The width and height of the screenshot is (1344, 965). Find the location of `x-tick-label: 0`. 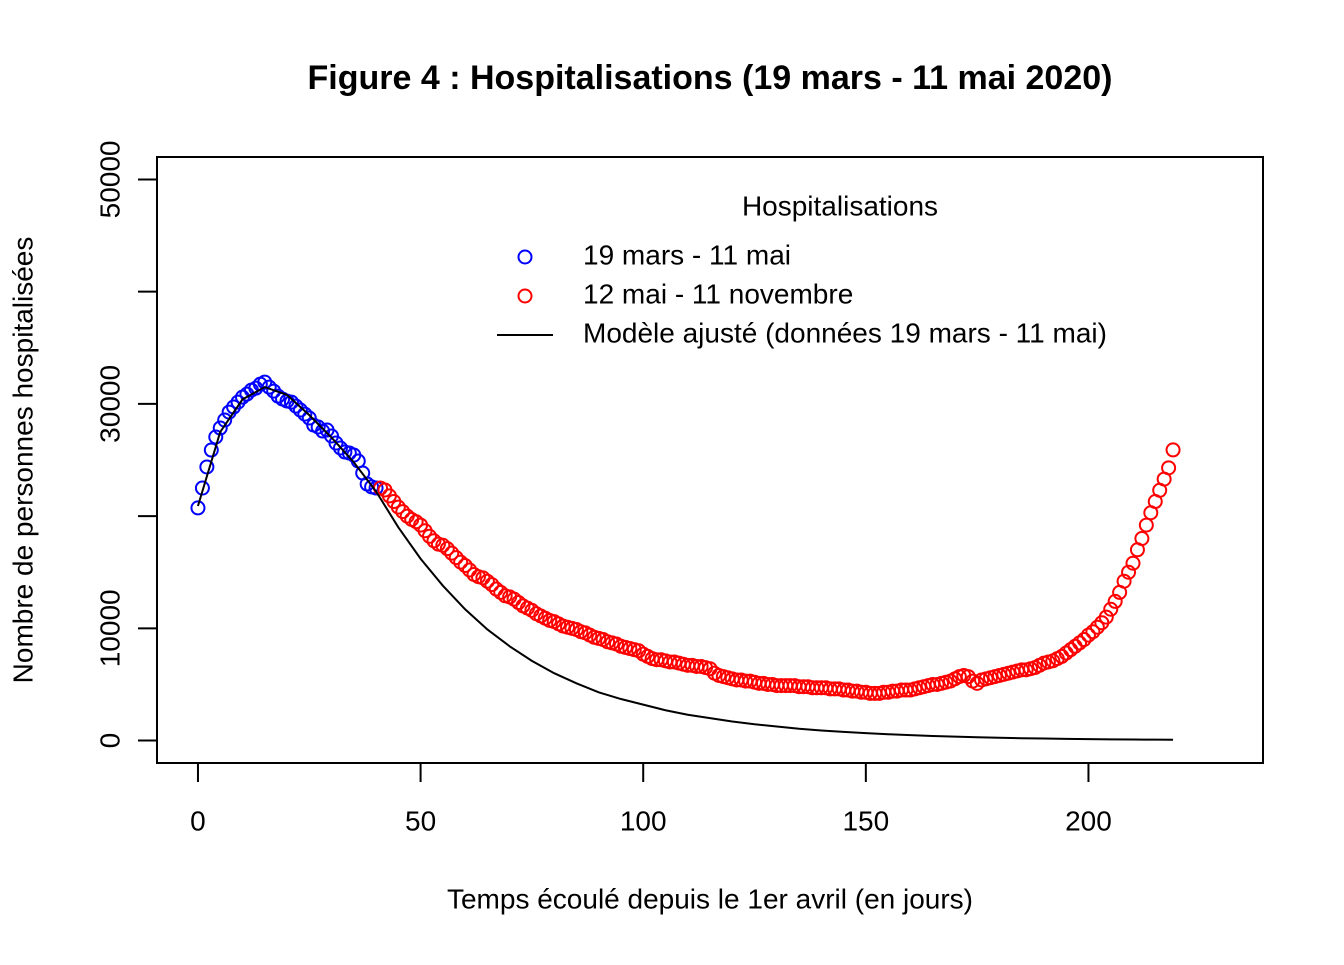

x-tick-label: 0 is located at coordinates (198, 820).